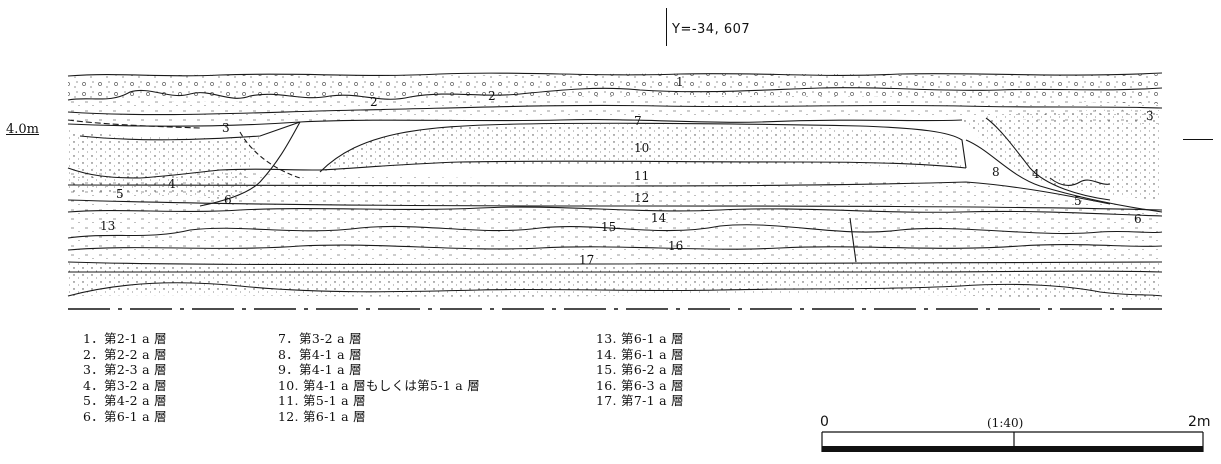 The height and width of the screenshot is (464, 1221). I want to click on legend-item: 2．第2-2 a 層, so click(125, 354).